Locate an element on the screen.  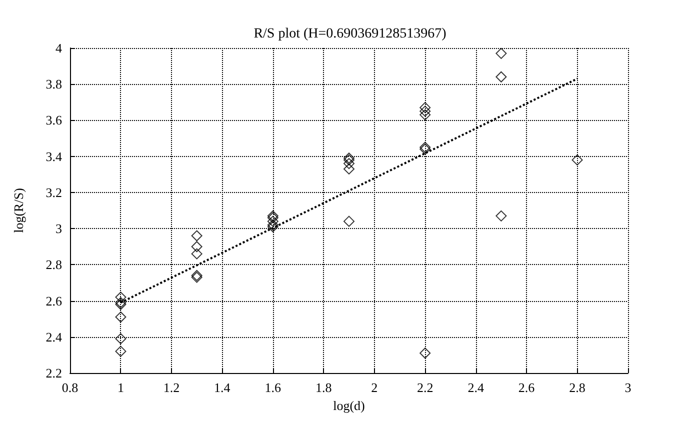
x-tick-label: 1.8 is located at coordinates (324, 387).